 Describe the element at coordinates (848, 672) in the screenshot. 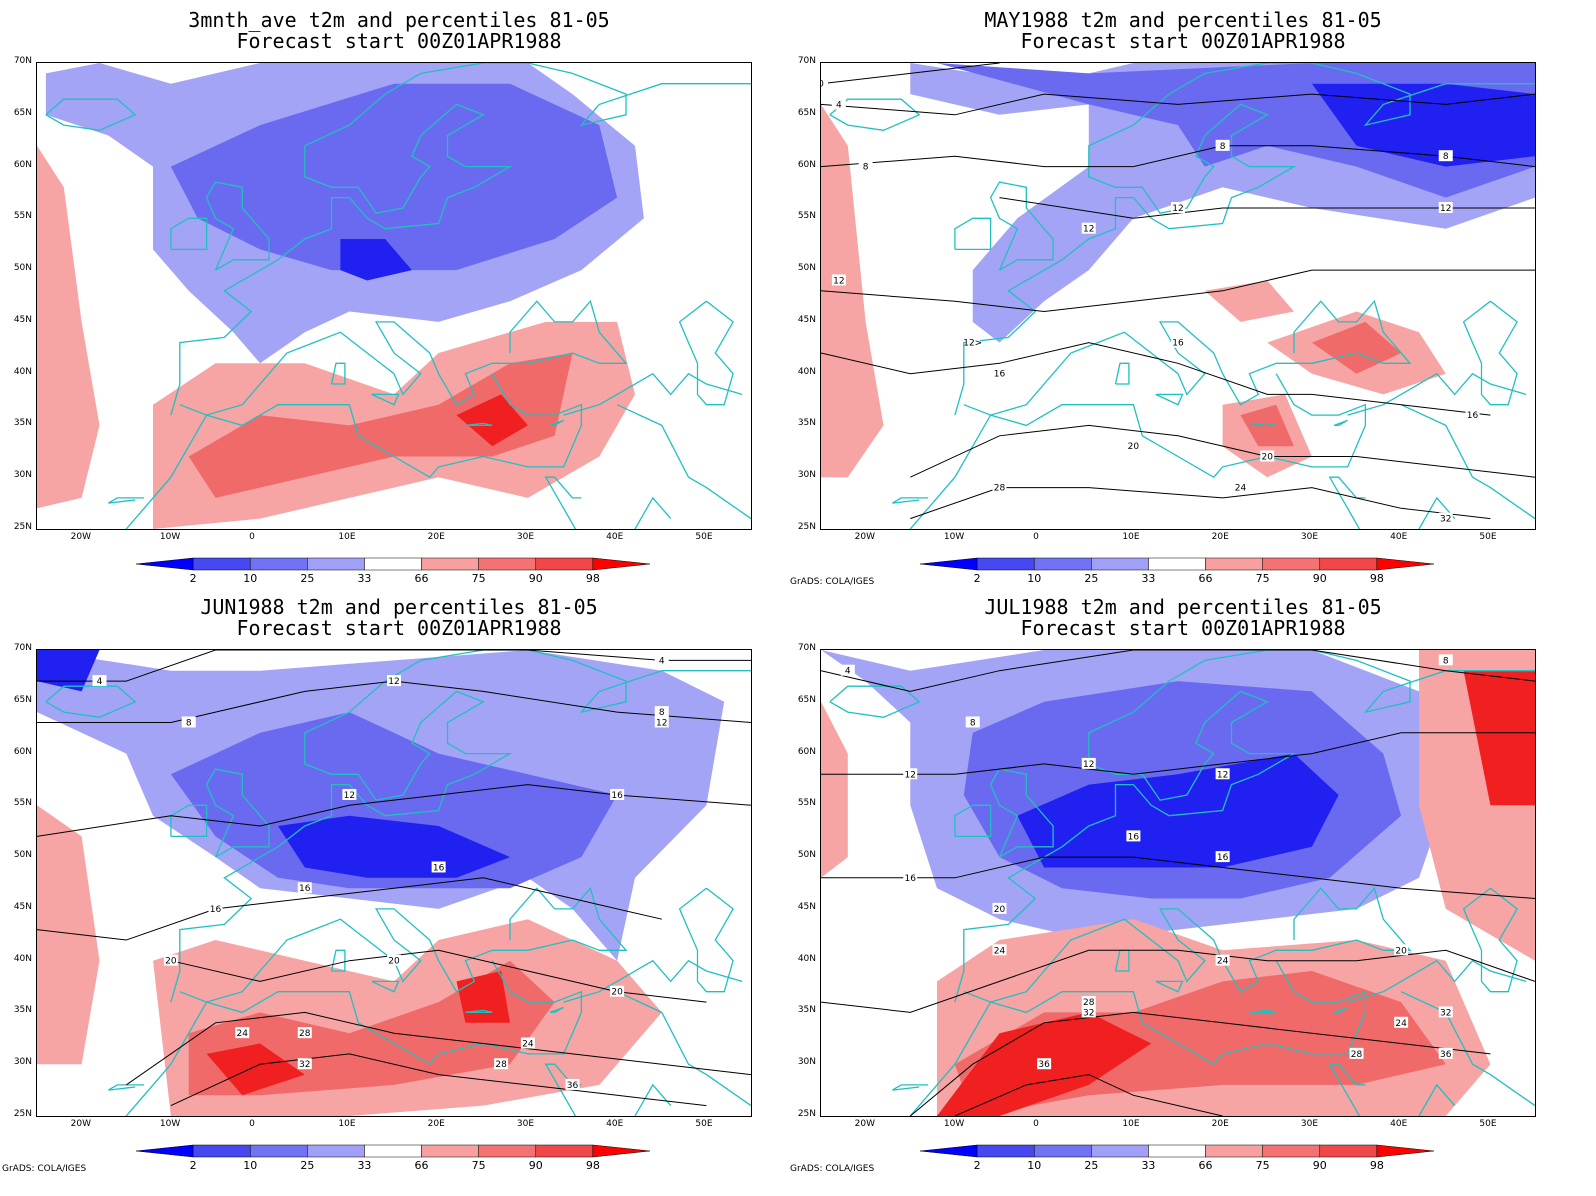

I see `svg-text: 4` at that location.